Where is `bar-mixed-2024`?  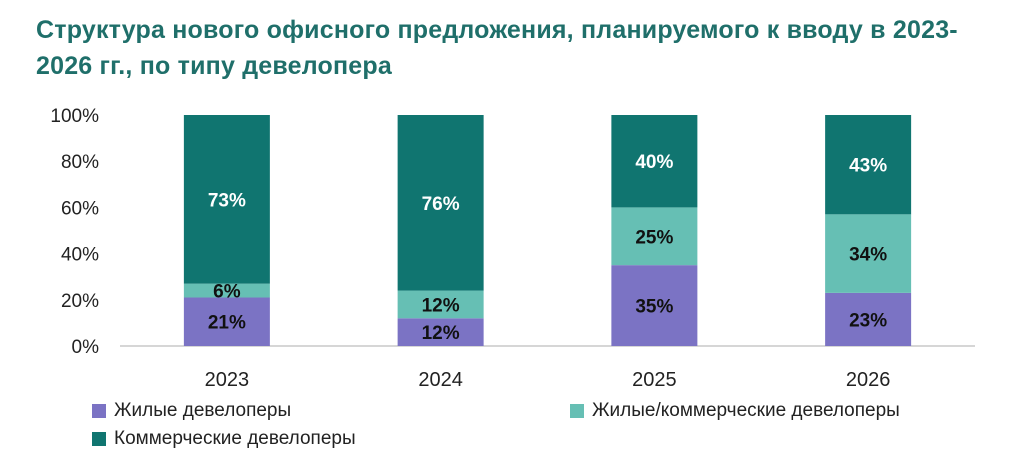 bar-mixed-2024 is located at coordinates (440, 304).